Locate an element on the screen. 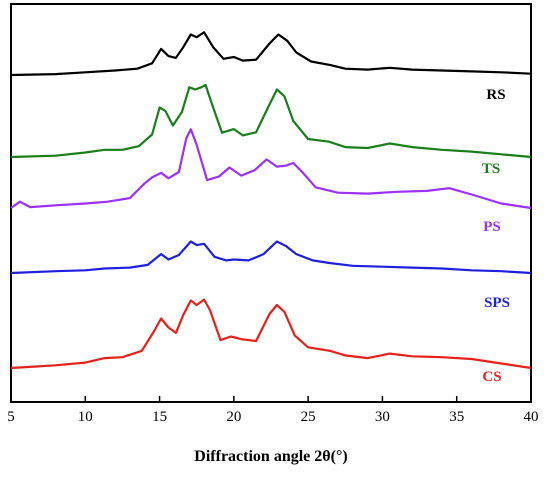 Image resolution: width=550 pixels, height=477 pixels. series-line-rs is located at coordinates (271, 54).